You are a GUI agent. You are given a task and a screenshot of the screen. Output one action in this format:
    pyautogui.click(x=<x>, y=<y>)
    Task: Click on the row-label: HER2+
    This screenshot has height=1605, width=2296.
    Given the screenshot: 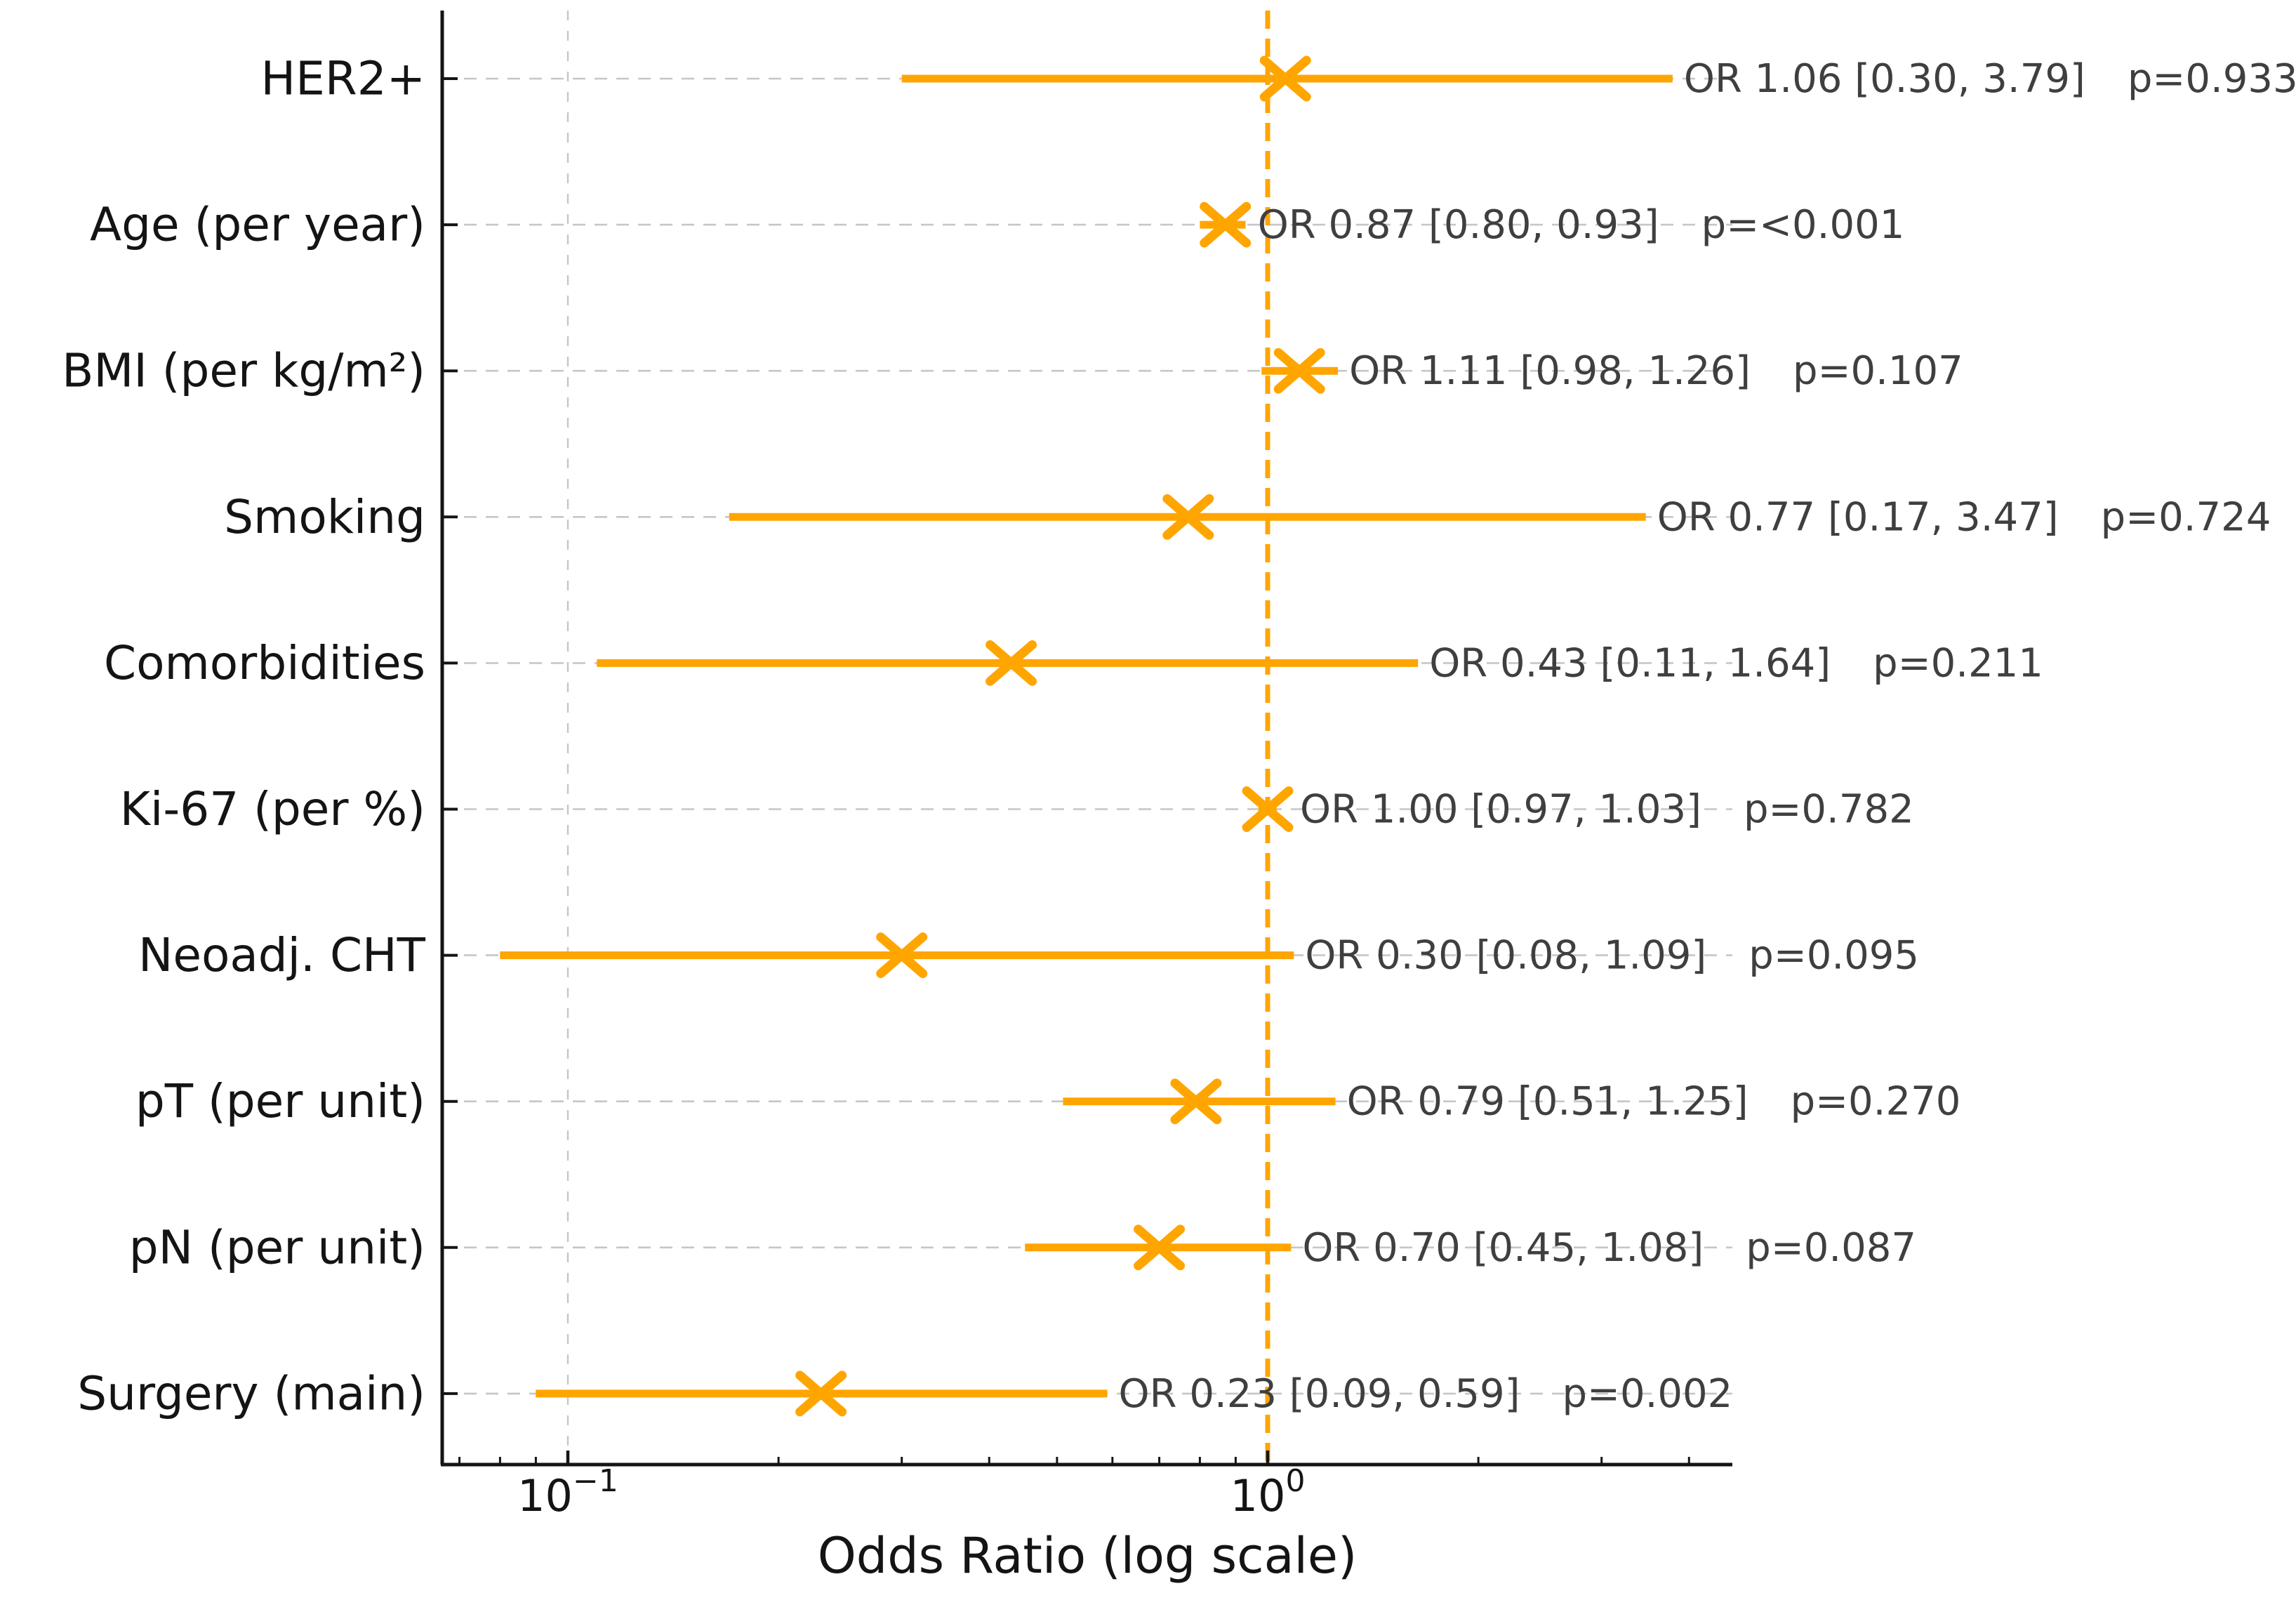 What is the action you would take?
    pyautogui.click(x=343, y=79)
    